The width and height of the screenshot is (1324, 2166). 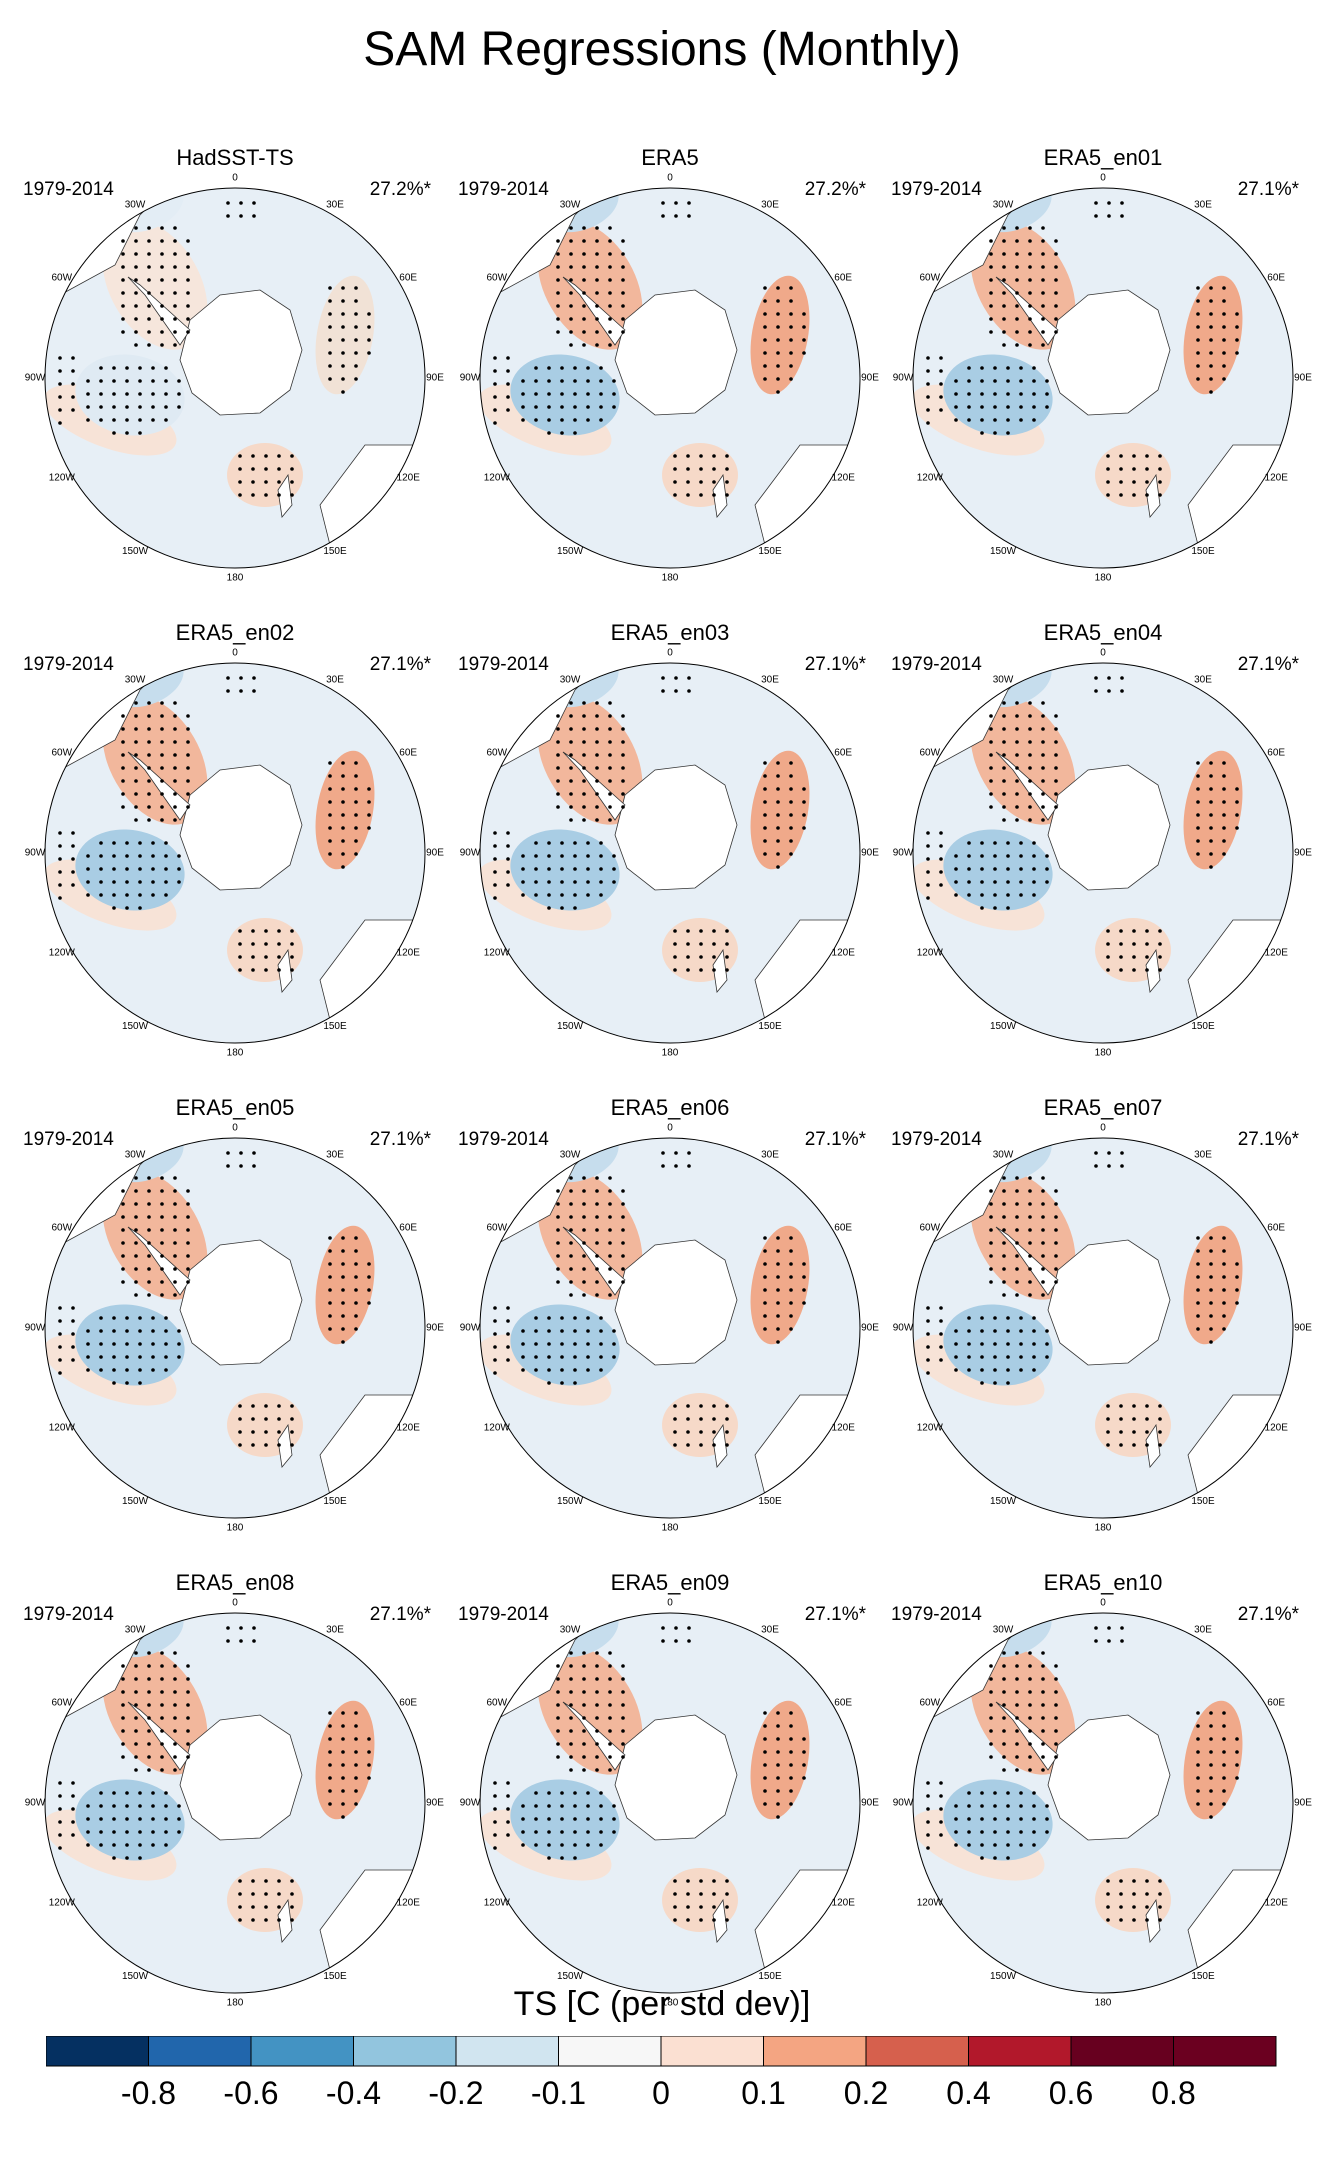 What do you see at coordinates (870, 1328) in the screenshot?
I see `longitude-label: 90E` at bounding box center [870, 1328].